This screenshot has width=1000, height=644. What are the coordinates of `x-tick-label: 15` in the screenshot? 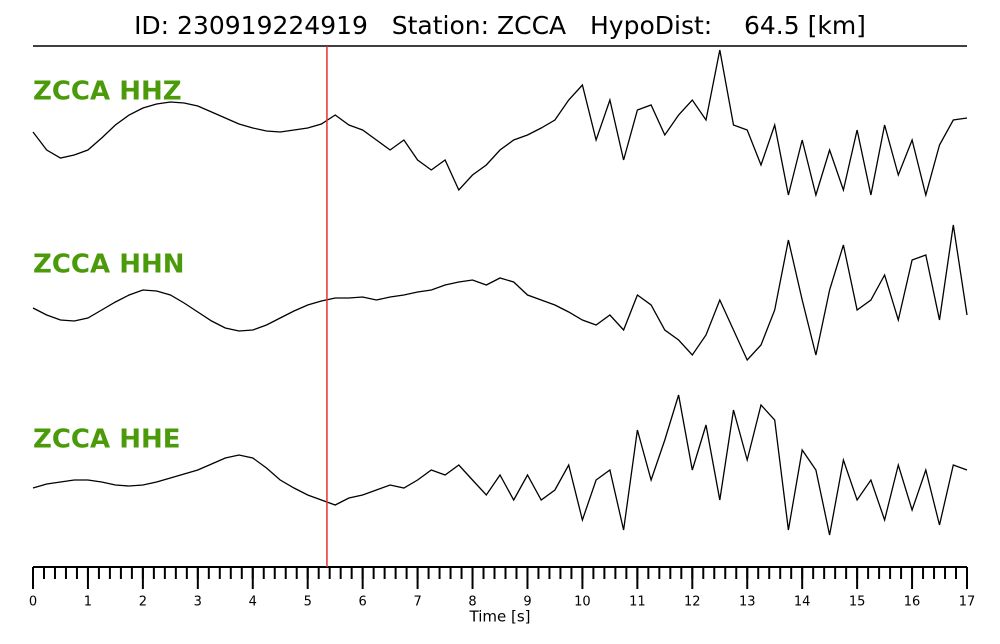 It's located at (857, 602).